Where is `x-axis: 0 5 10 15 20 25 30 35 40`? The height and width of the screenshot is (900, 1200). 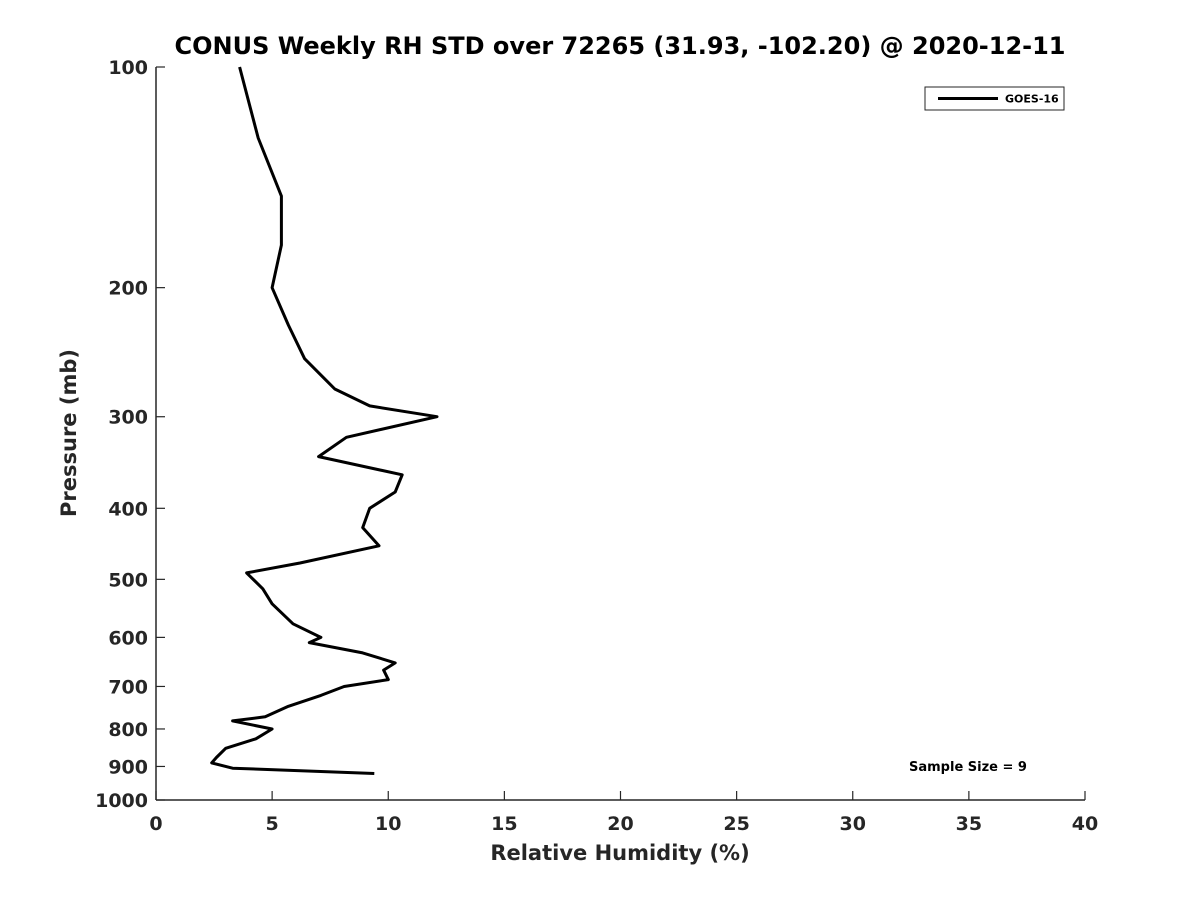 x-axis: 0 5 10 15 20 25 30 35 40 is located at coordinates (623, 813).